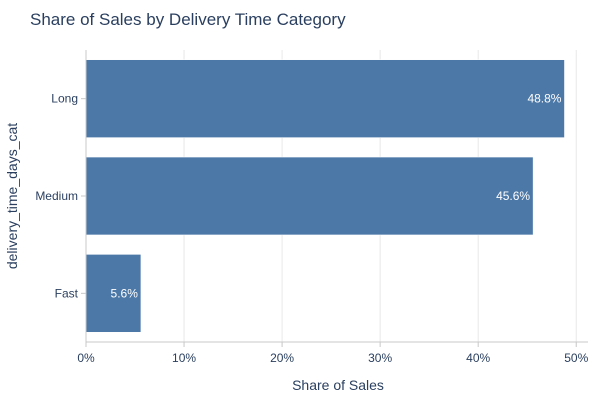  Describe the element at coordinates (513, 196) in the screenshot. I see `bar-value-label: 45.6%` at that location.